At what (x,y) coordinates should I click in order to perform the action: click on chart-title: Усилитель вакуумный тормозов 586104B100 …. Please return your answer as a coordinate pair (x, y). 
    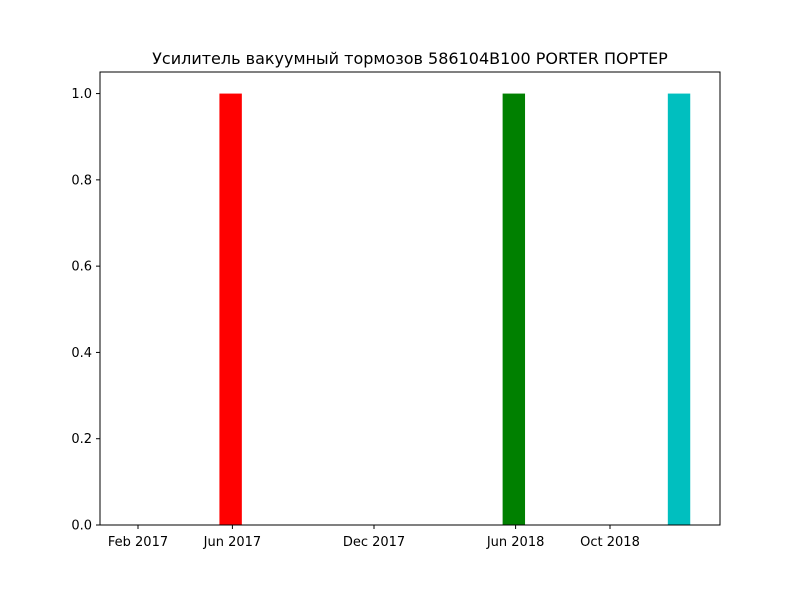
    Looking at the image, I should click on (410, 58).